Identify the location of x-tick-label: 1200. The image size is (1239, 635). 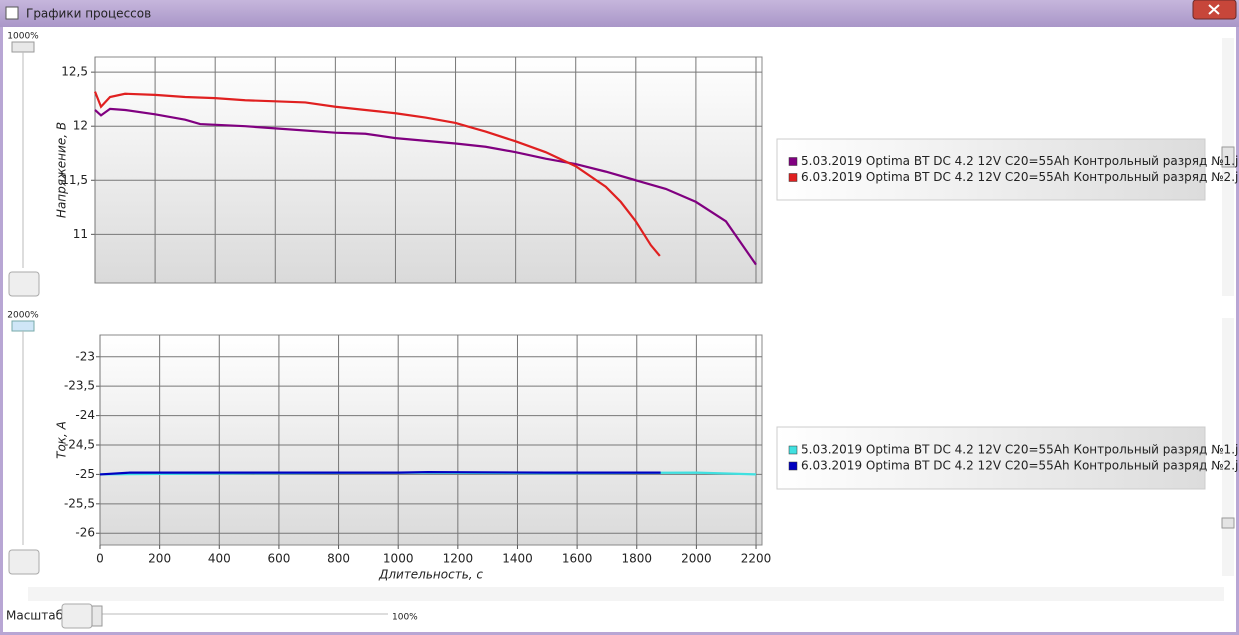
(458, 559).